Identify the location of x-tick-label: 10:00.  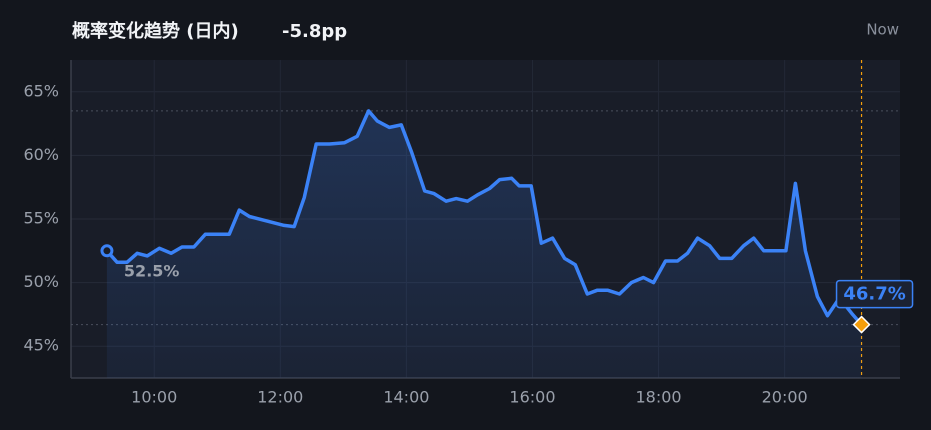
(154, 397).